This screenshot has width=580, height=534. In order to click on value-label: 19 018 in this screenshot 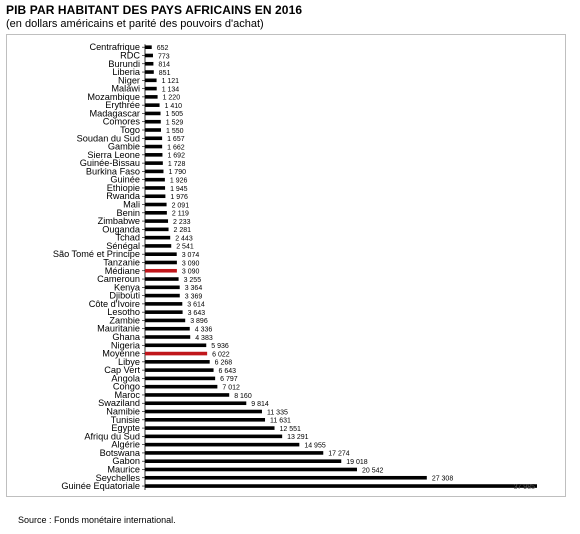, I will do `click(357, 462)`.